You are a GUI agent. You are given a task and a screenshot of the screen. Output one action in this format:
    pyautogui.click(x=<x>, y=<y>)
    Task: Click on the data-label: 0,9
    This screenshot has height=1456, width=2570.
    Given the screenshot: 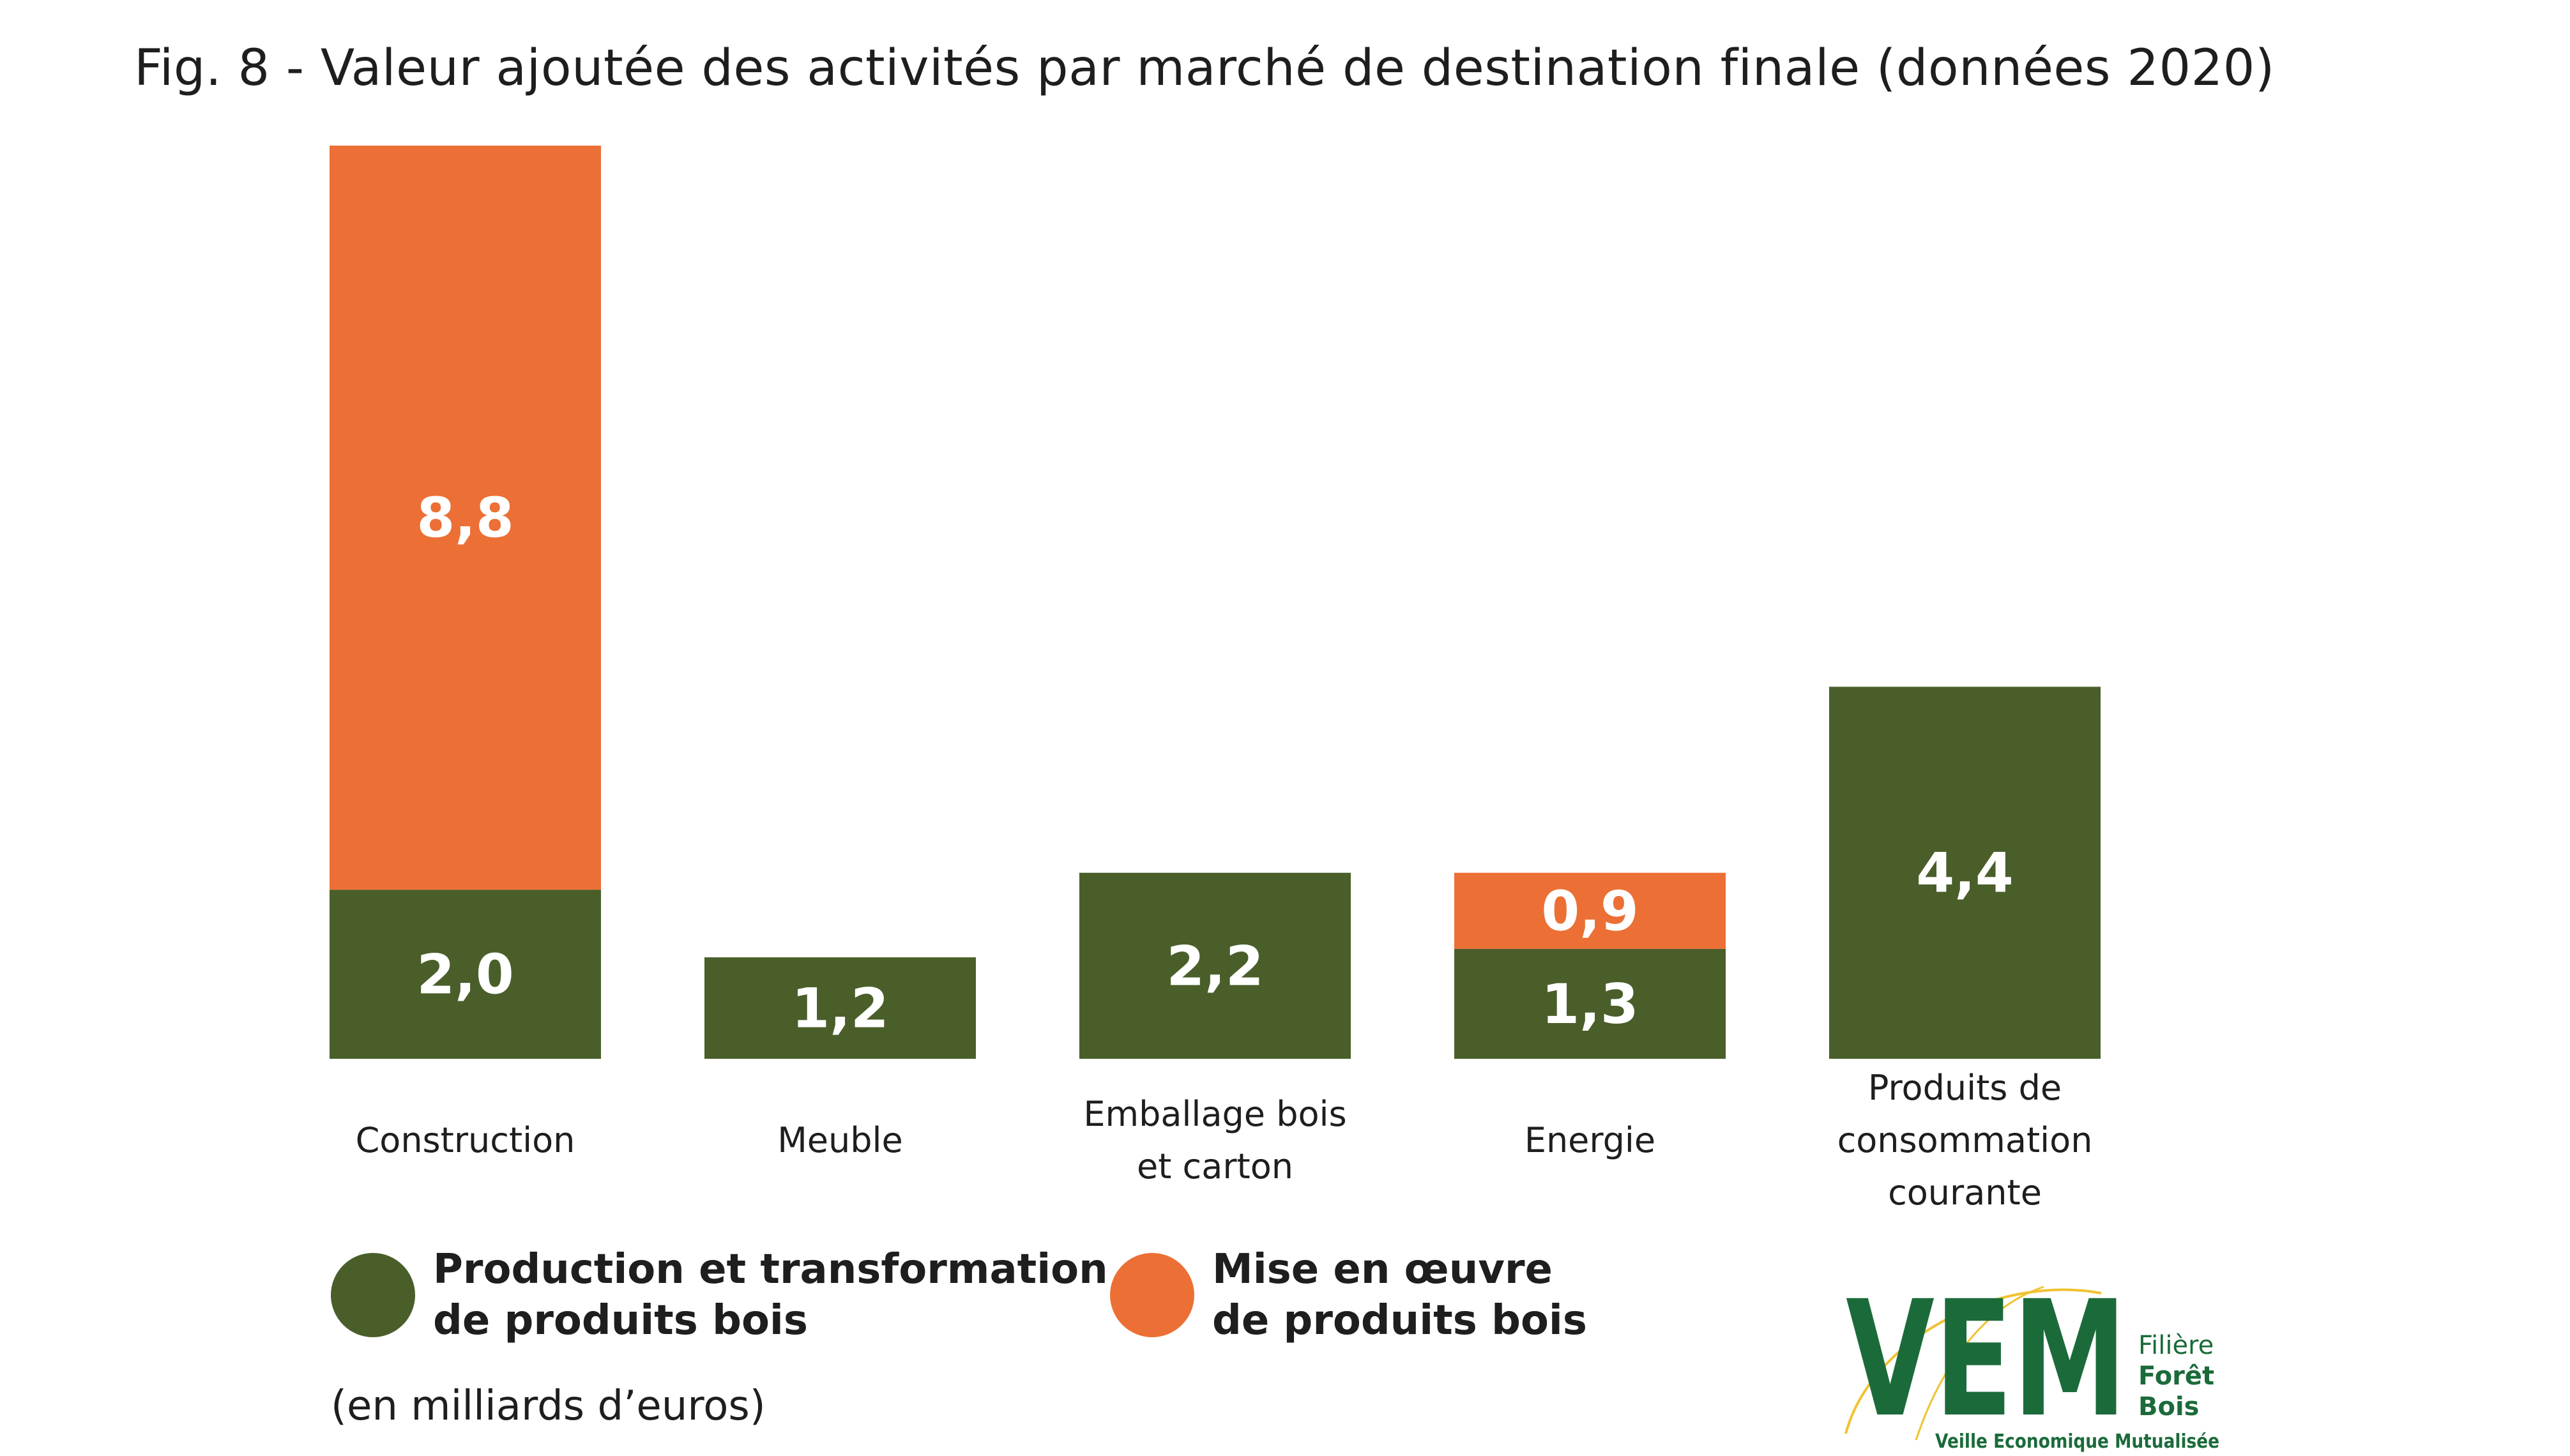 What is the action you would take?
    pyautogui.click(x=1589, y=911)
    